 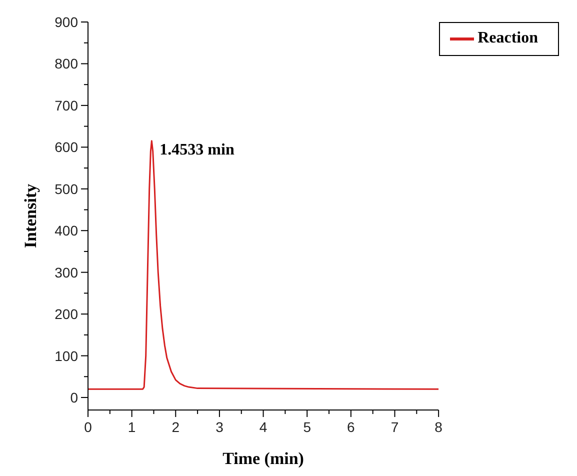 I want to click on x-tick-label: 2, so click(x=176, y=427).